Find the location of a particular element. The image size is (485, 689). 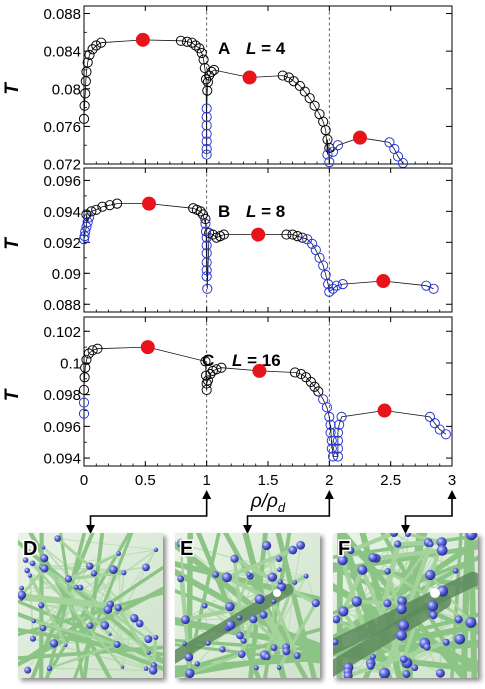

snapshot-e: E is located at coordinates (247, 605).